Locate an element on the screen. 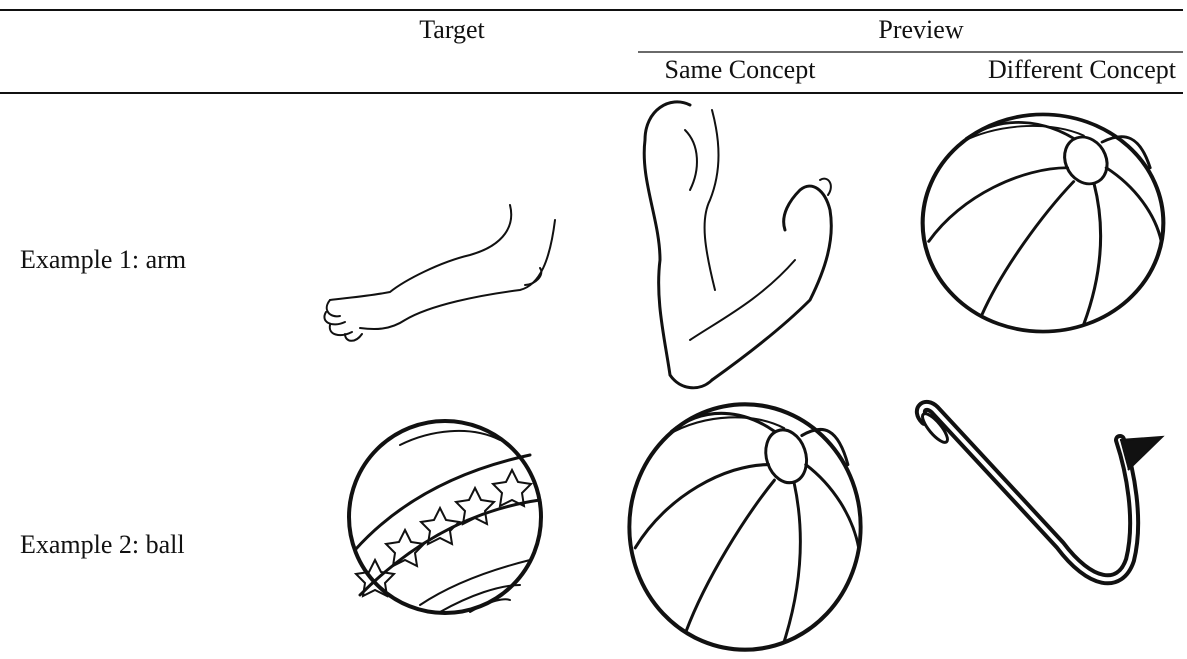 The width and height of the screenshot is (1187, 659). arm-drawing is located at coordinates (439, 273).